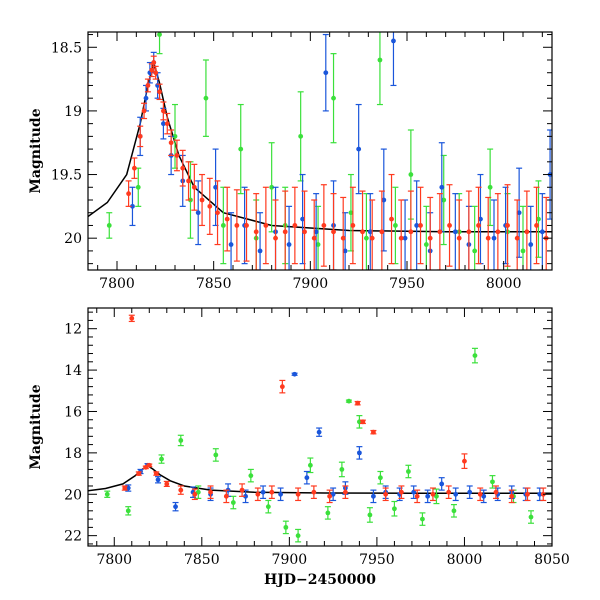 Image resolution: width=600 pixels, height=600 pixels. I want to click on y-tick-label: 12, so click(73, 330).